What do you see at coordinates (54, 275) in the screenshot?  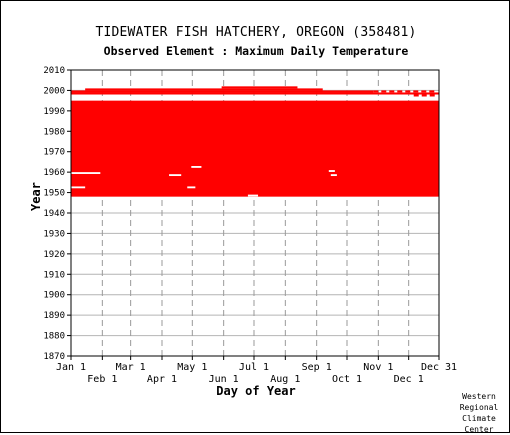 I see `y-tick-label: 1910` at bounding box center [54, 275].